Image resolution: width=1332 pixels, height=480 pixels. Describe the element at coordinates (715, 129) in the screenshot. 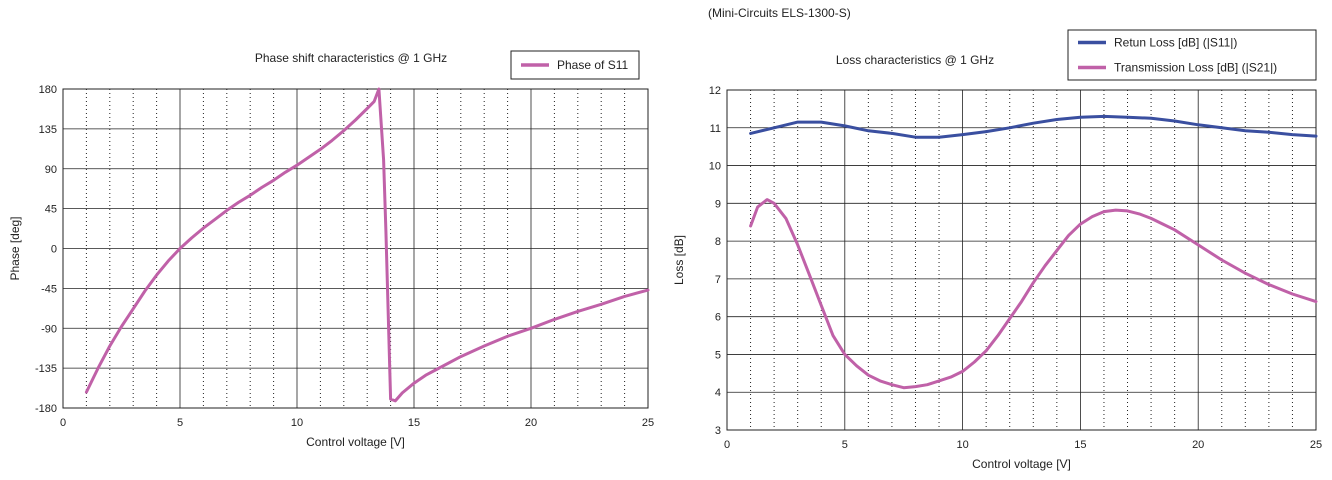

I see `y-tick-label: 11` at that location.